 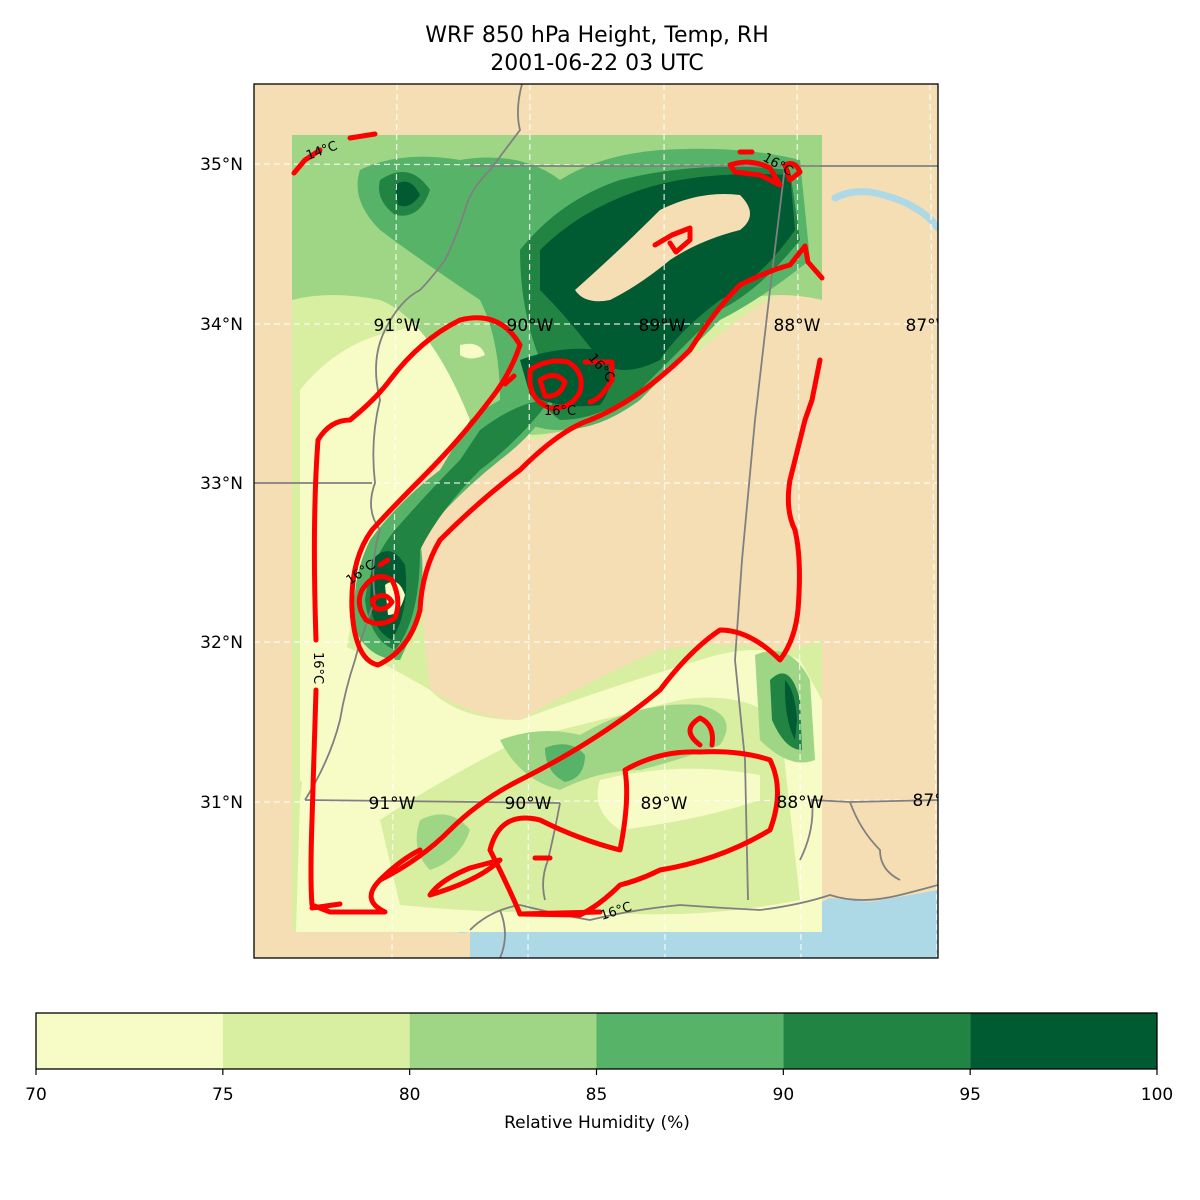 I want to click on lat-label: 33°N, so click(x=221, y=484).